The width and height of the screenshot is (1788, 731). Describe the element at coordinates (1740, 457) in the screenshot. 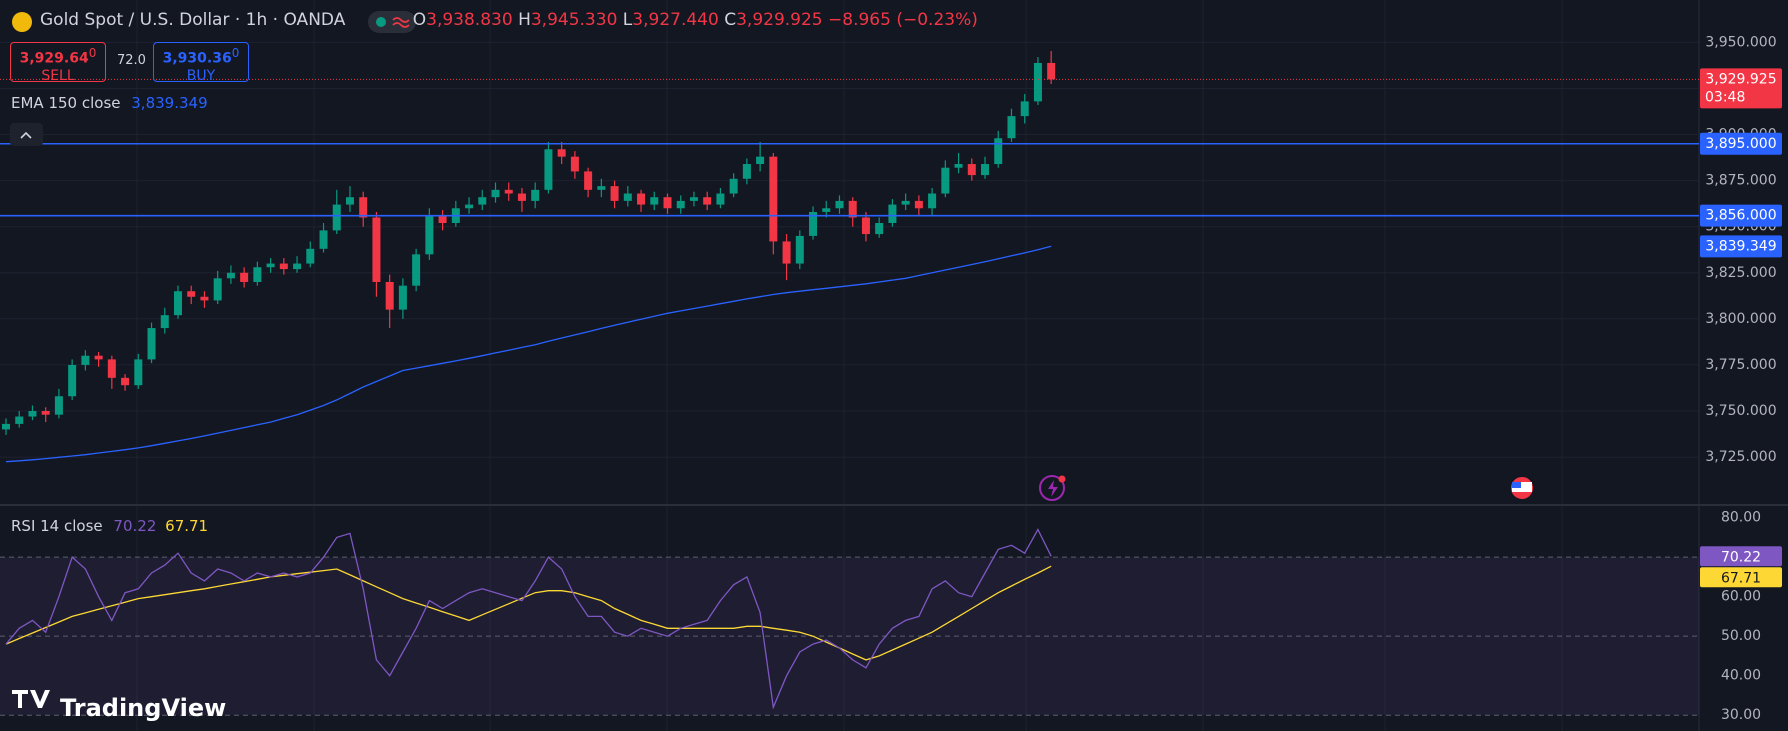

I see `y-tick-label: 3,725.000` at that location.